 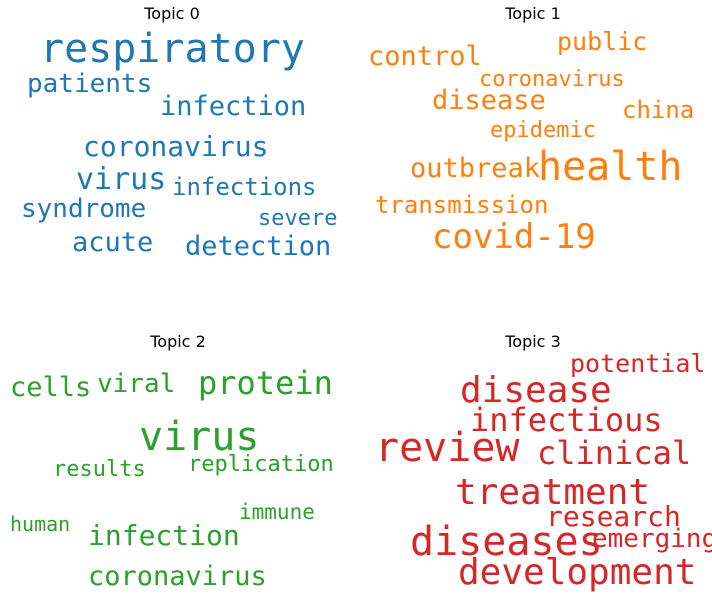 What do you see at coordinates (613, 516) in the screenshot?
I see `word-research: research` at bounding box center [613, 516].